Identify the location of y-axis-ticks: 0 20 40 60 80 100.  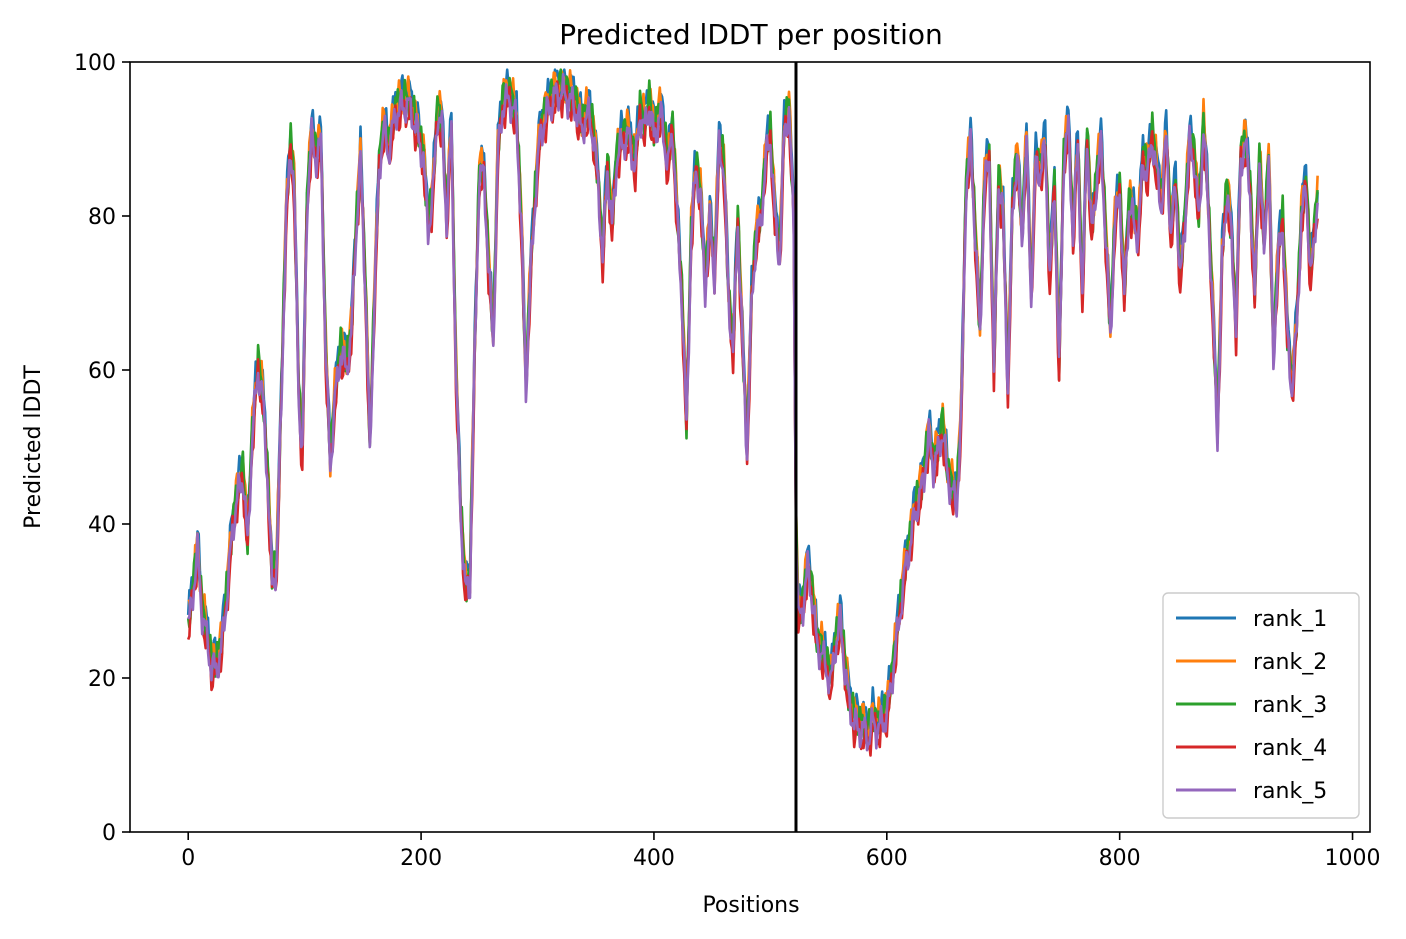
(102, 448).